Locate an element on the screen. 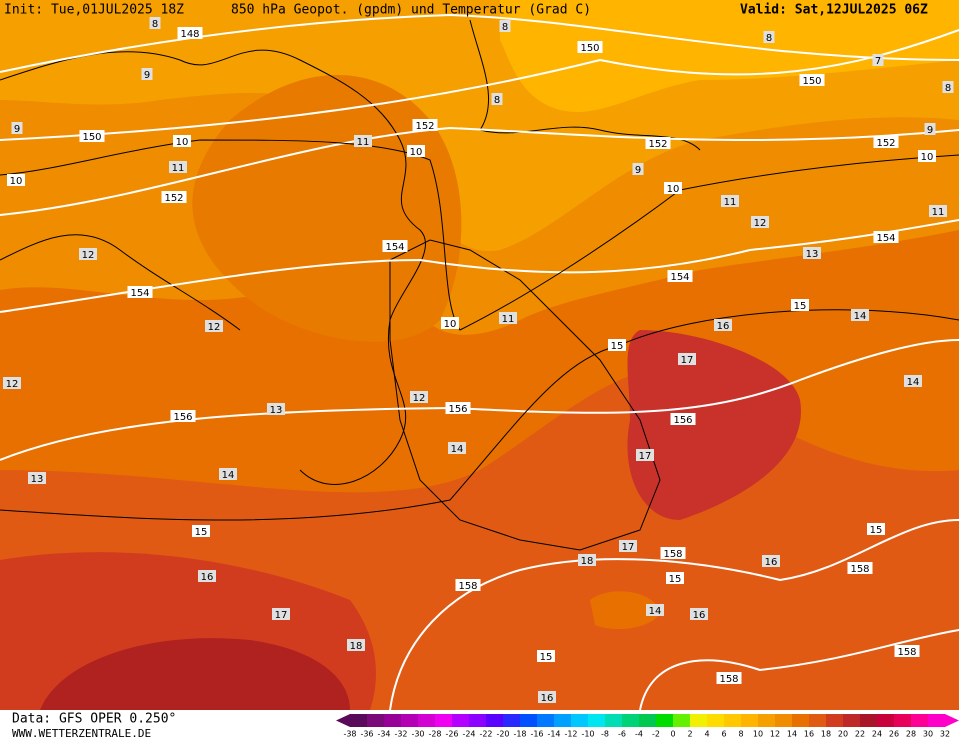 Image resolution: width=959 pixels, height=741 pixels. contour-label: 8 is located at coordinates (497, 100).